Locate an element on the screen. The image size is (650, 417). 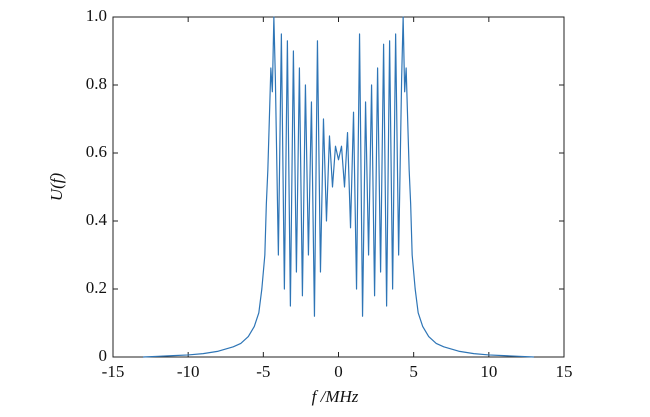
x-tick-label: 10 is located at coordinates (488, 371).